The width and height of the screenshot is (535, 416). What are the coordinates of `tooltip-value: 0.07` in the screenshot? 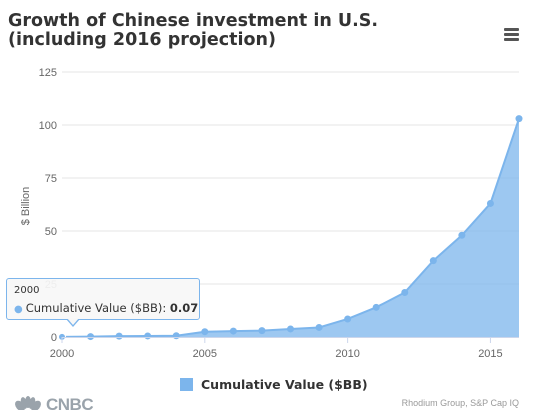 It's located at (184, 308).